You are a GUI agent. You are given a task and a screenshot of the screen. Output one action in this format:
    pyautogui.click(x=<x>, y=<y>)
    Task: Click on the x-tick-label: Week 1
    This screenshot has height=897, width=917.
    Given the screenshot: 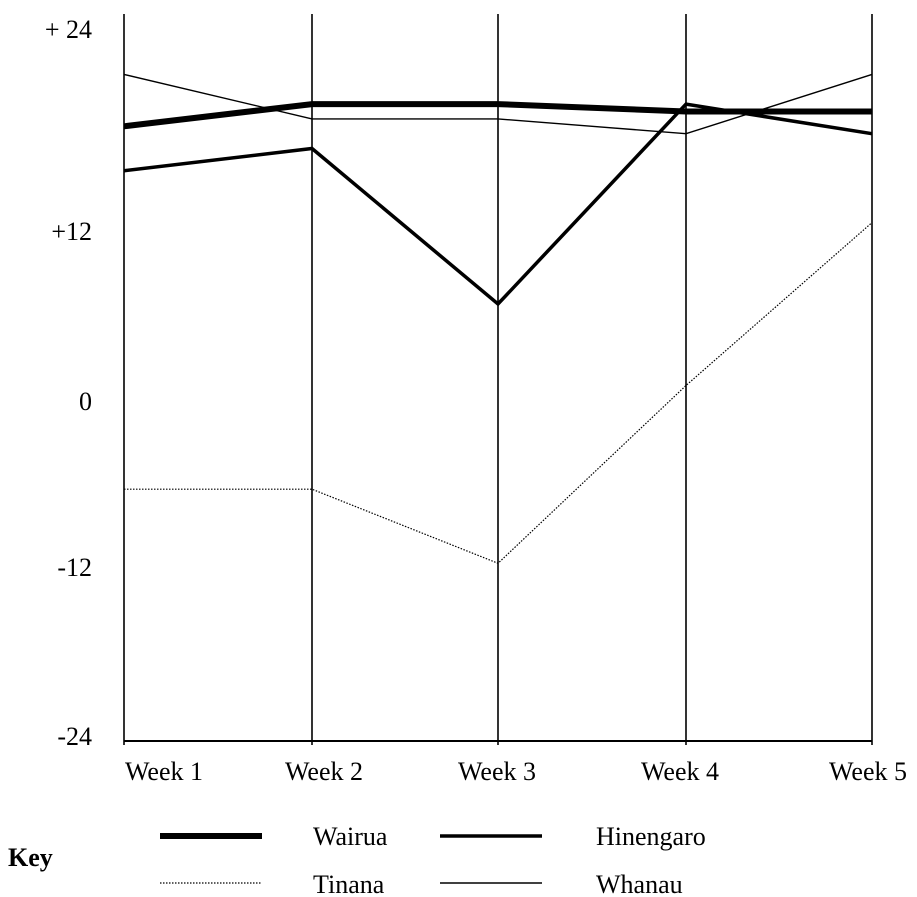 What is the action you would take?
    pyautogui.click(x=164, y=771)
    